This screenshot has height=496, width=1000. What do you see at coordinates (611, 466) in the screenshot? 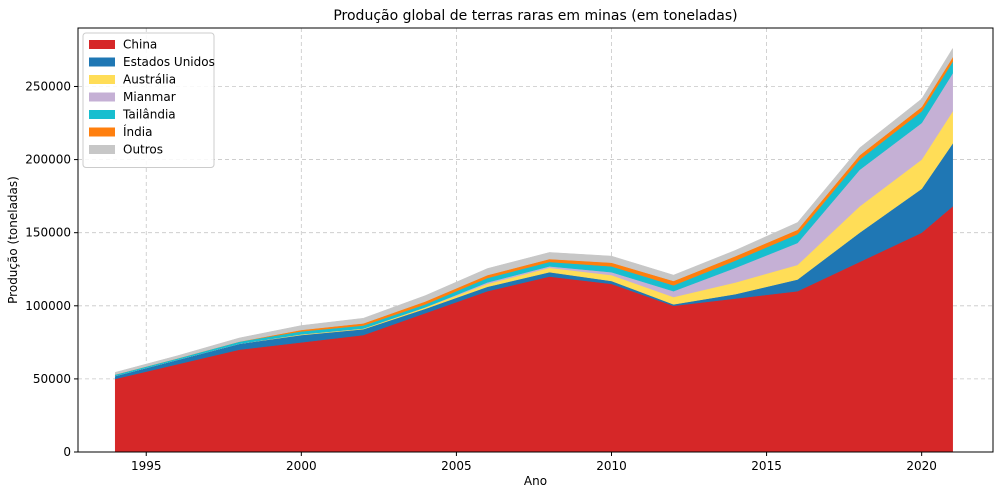
I see `x-tick-label: 2010` at bounding box center [611, 466].